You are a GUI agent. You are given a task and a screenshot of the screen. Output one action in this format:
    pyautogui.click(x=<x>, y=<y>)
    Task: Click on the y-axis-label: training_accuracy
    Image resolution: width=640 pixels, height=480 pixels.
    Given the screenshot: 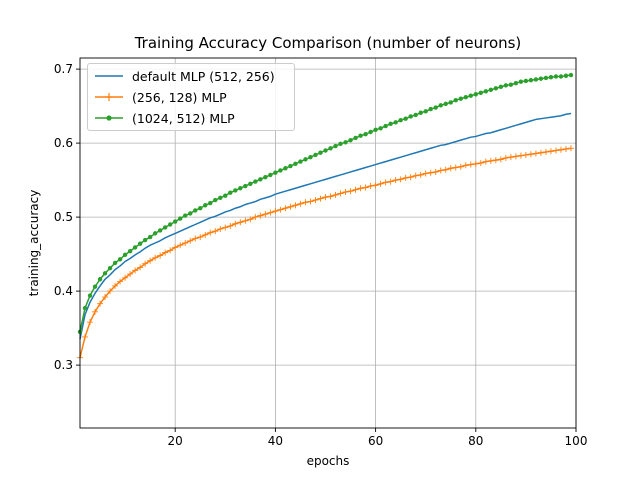 What is the action you would take?
    pyautogui.click(x=34, y=243)
    